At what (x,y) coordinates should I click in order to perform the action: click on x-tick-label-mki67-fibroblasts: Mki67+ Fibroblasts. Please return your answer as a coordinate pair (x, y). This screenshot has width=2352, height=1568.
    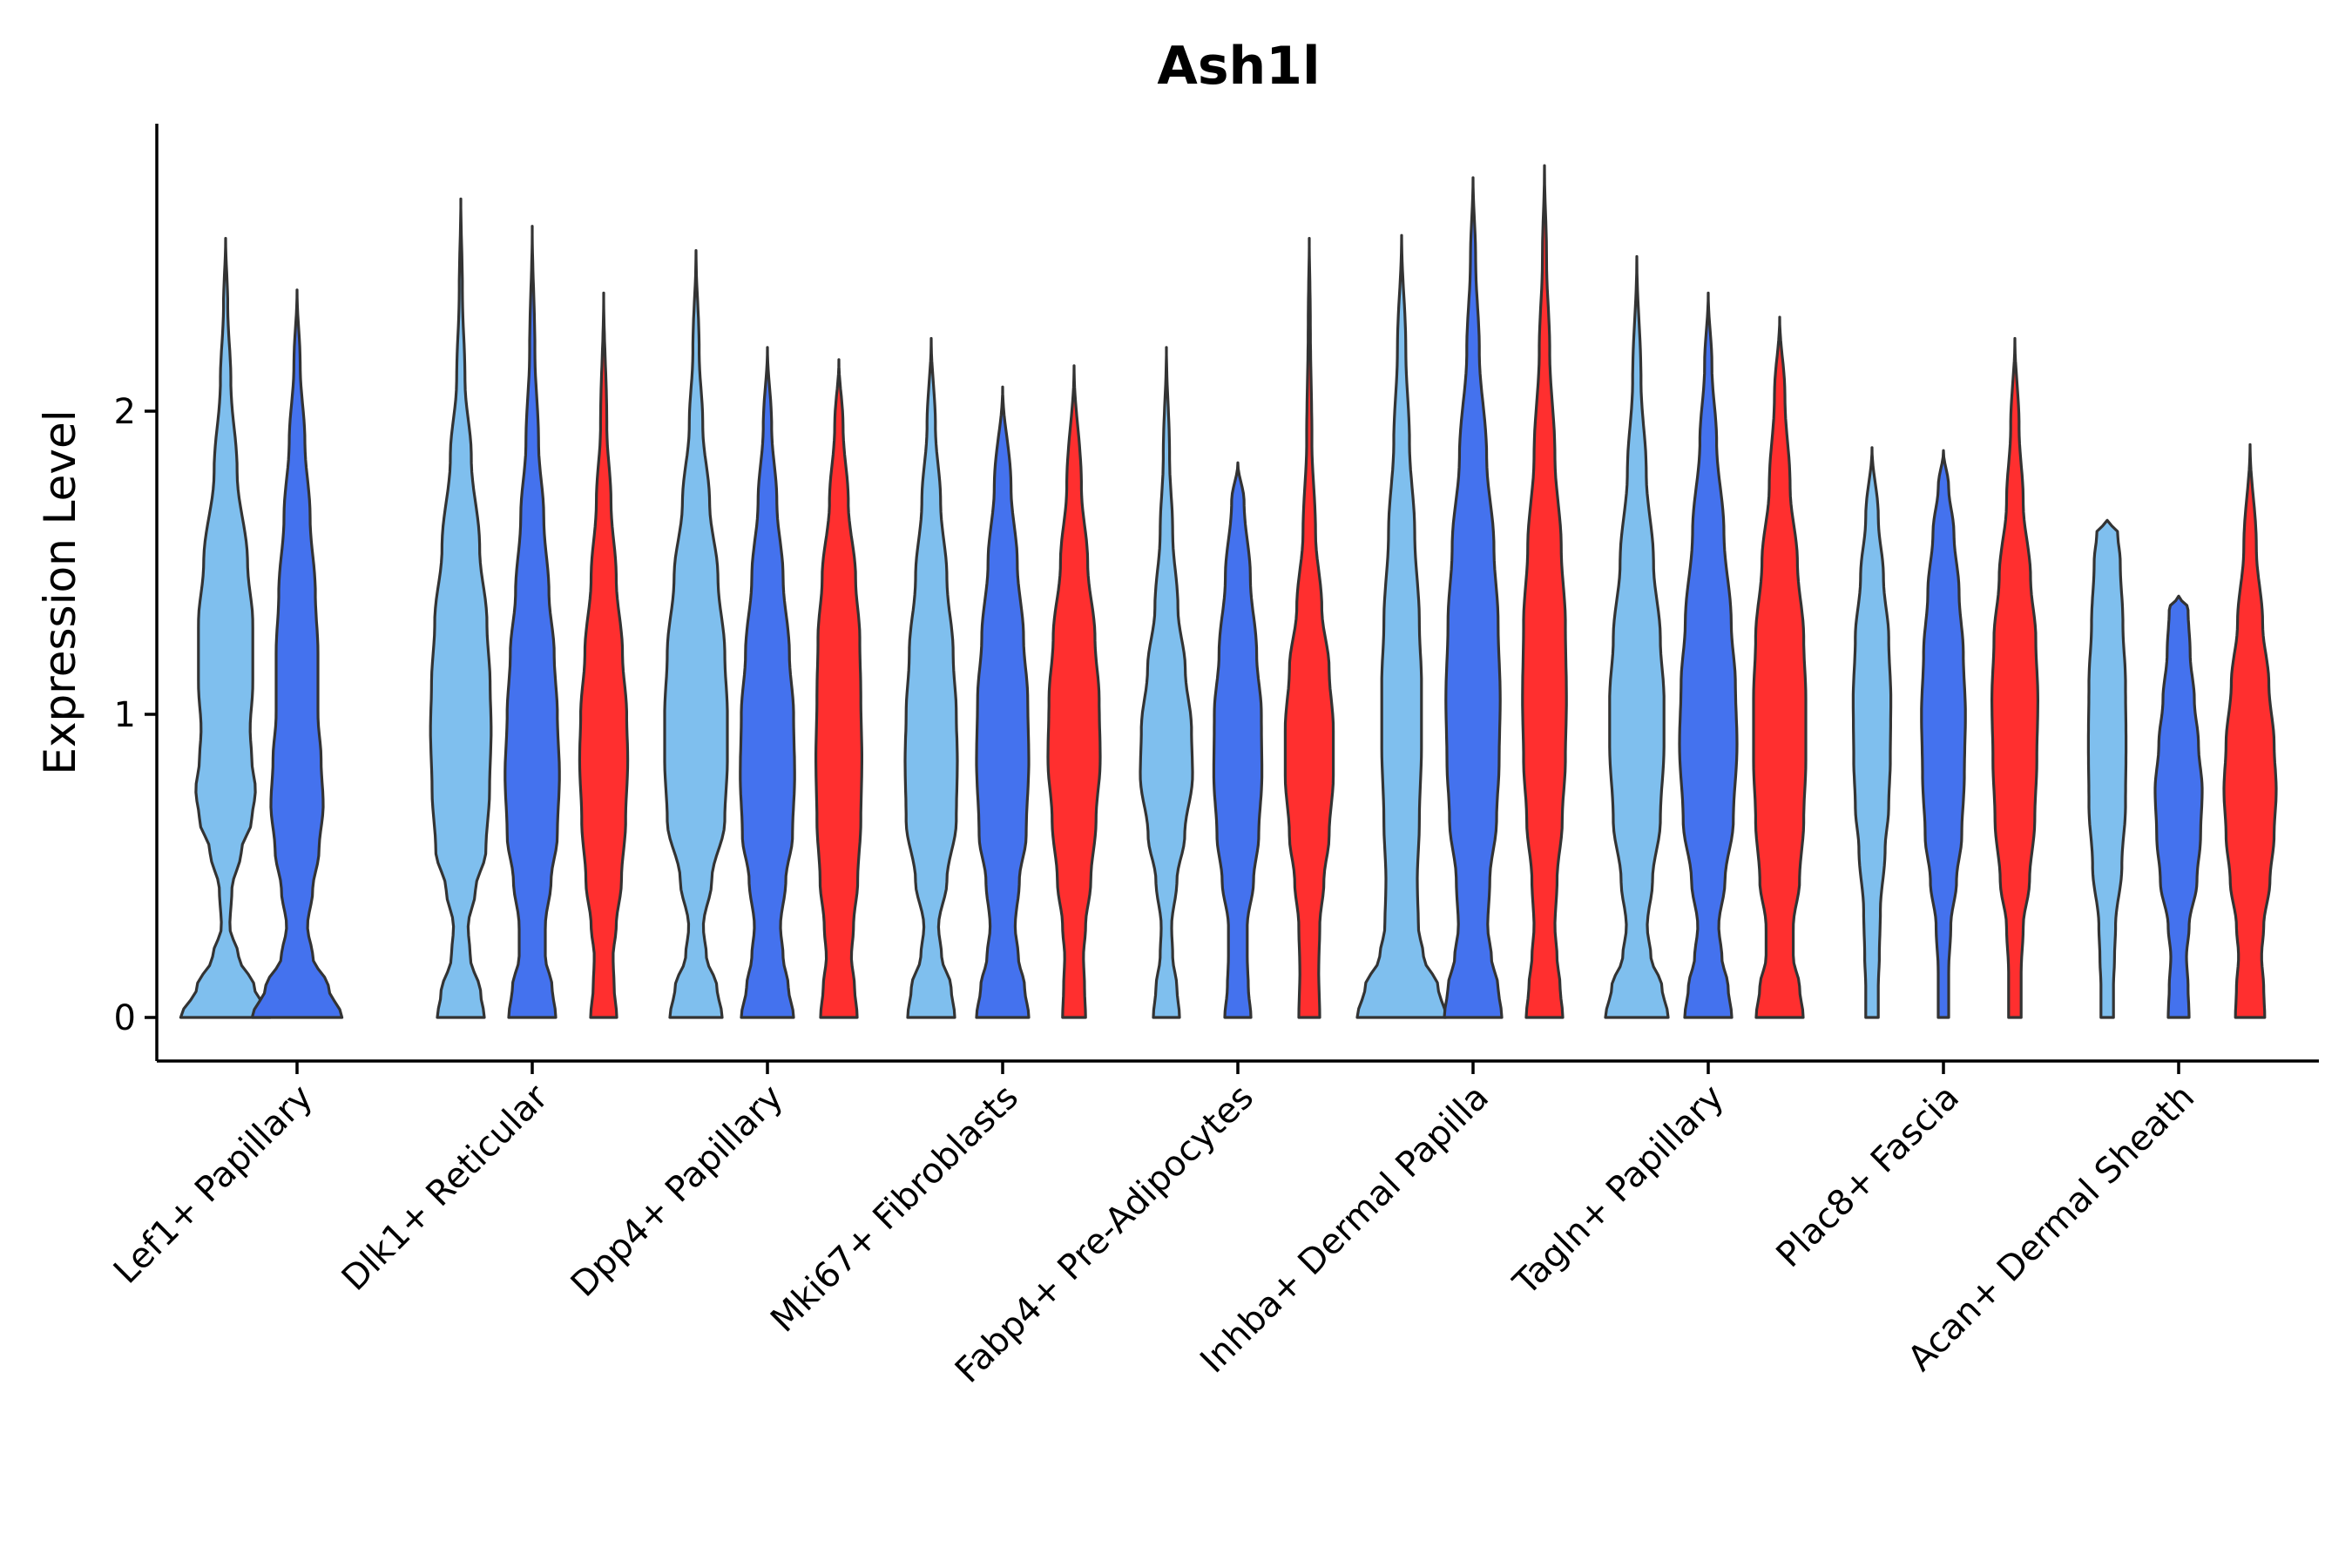
    Looking at the image, I should click on (895, 1209).